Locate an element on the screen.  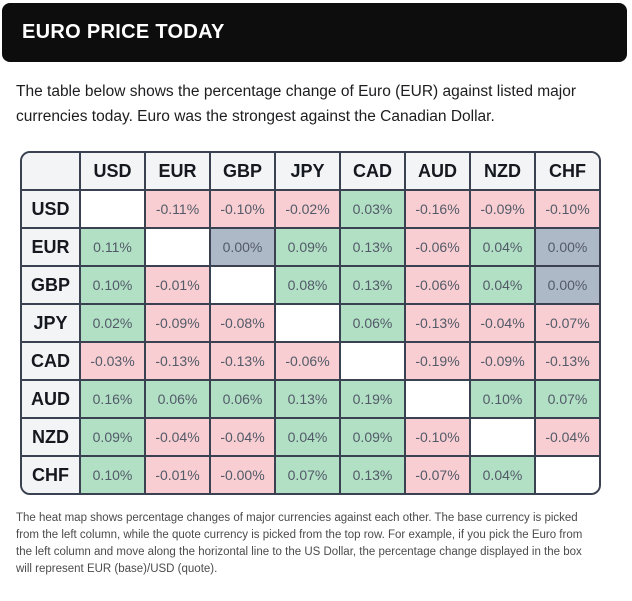
cell-aud-jpy: 0.13% is located at coordinates (306, 398).